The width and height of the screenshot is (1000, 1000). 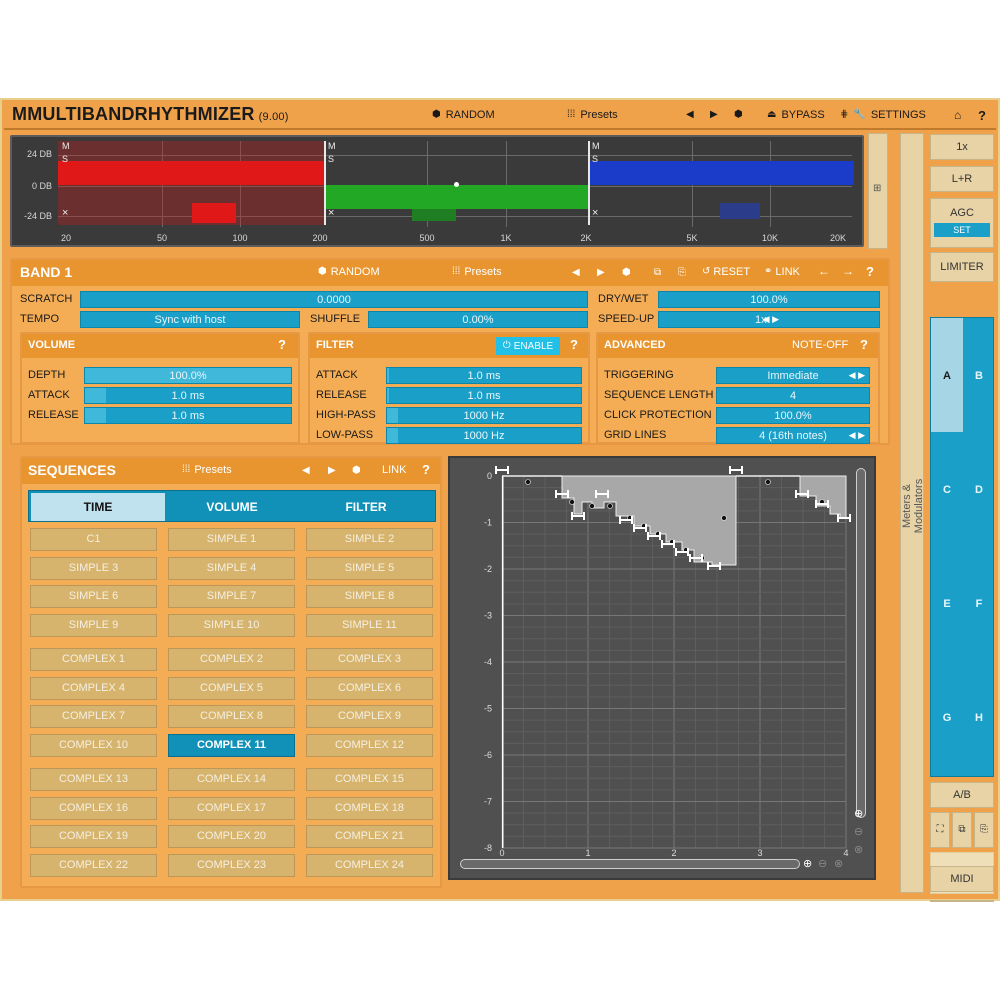 I want to click on band-f-button: F, so click(x=979, y=604).